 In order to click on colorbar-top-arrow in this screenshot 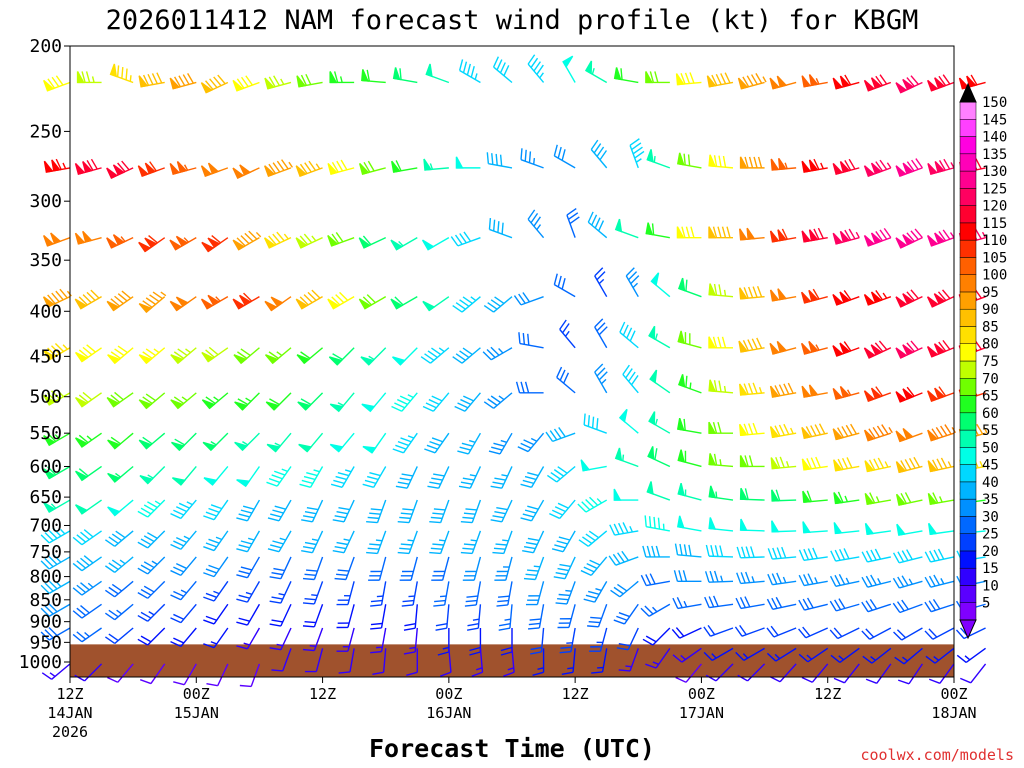, I will do `click(968, 92)`.